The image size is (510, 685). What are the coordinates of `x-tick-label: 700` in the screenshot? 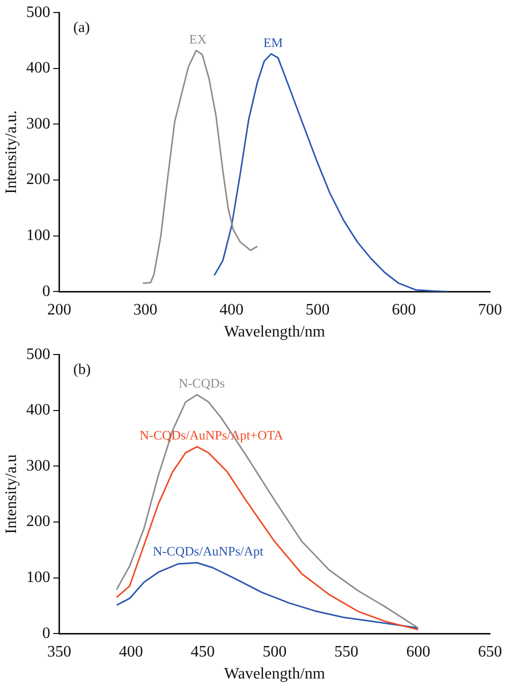 It's located at (490, 309).